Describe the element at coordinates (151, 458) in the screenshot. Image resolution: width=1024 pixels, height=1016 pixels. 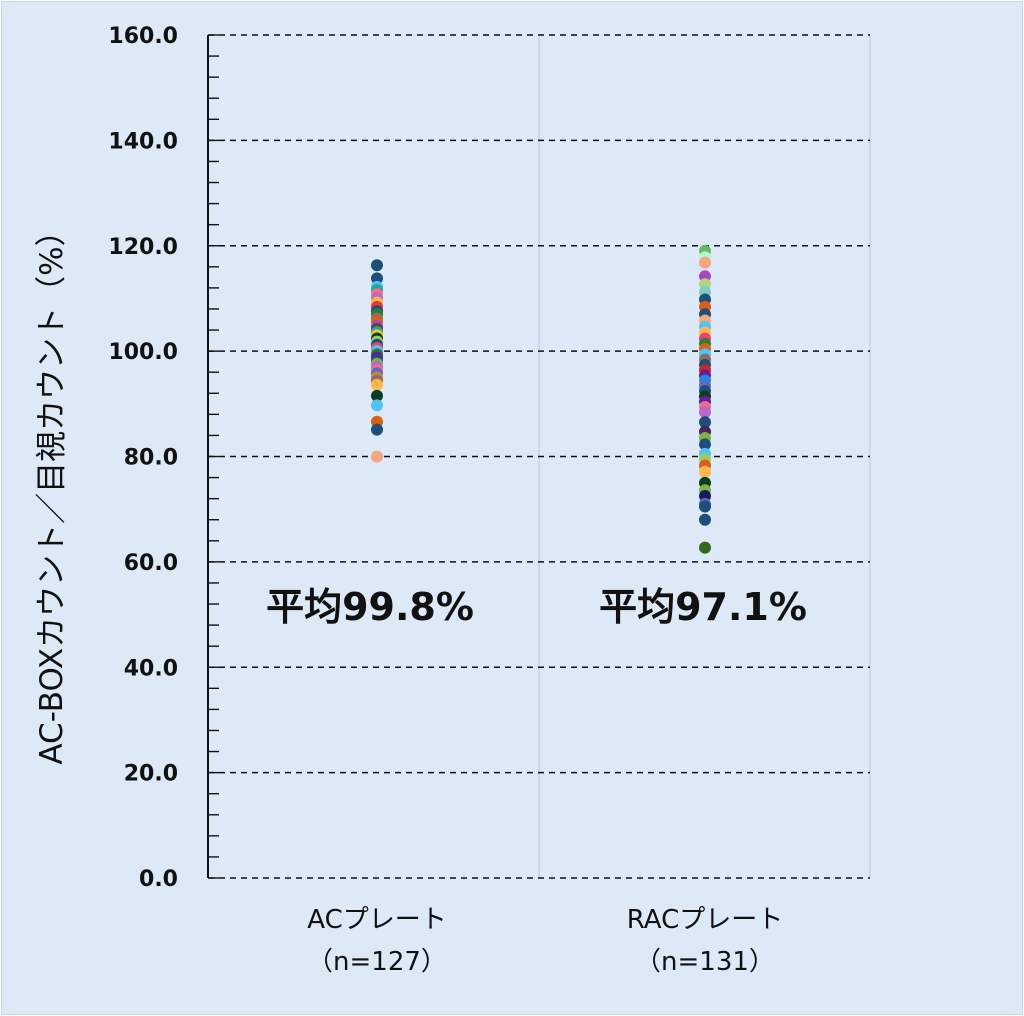
I see `y-tick-label: 80.0` at that location.